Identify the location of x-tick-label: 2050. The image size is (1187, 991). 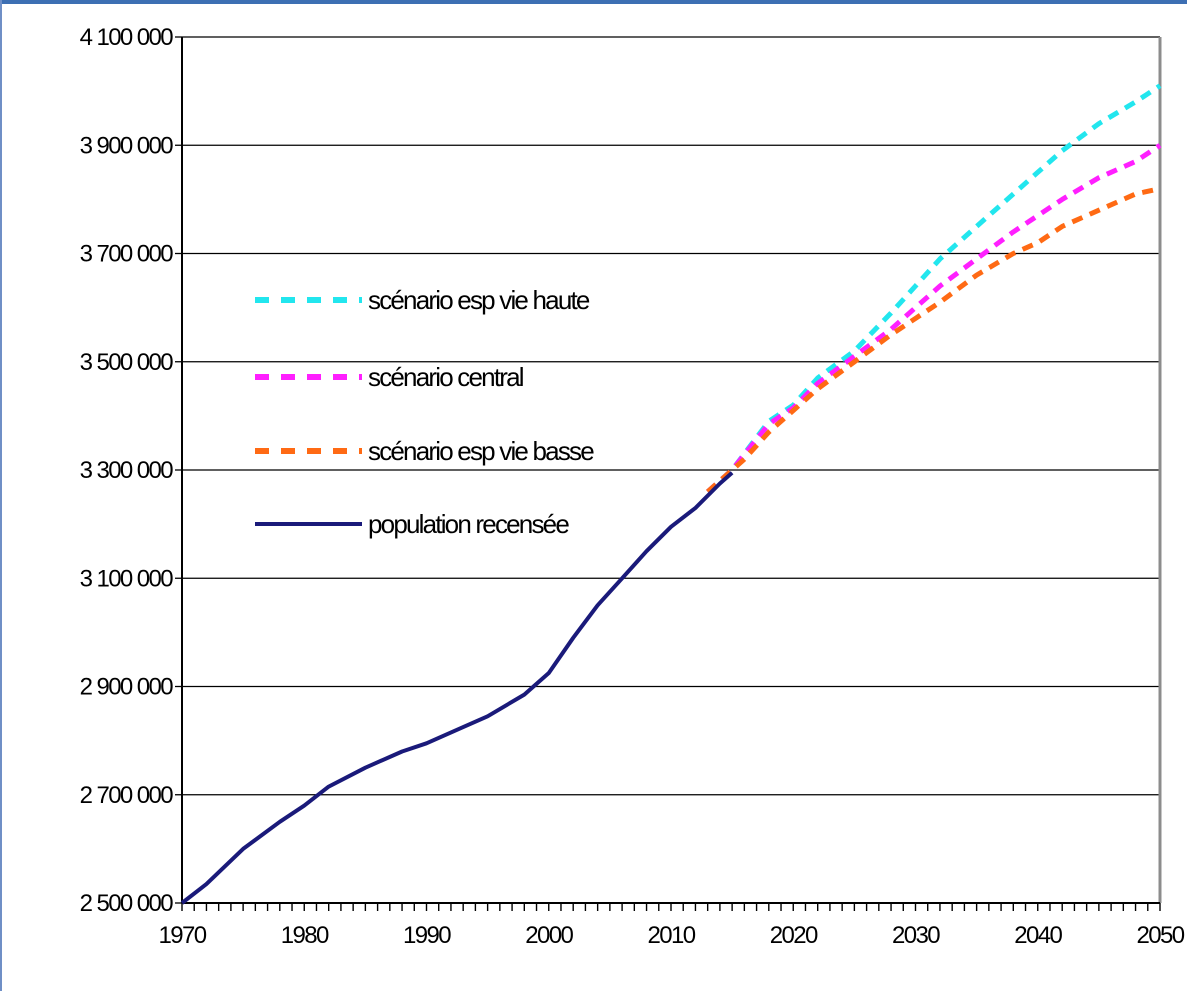
(1161, 935).